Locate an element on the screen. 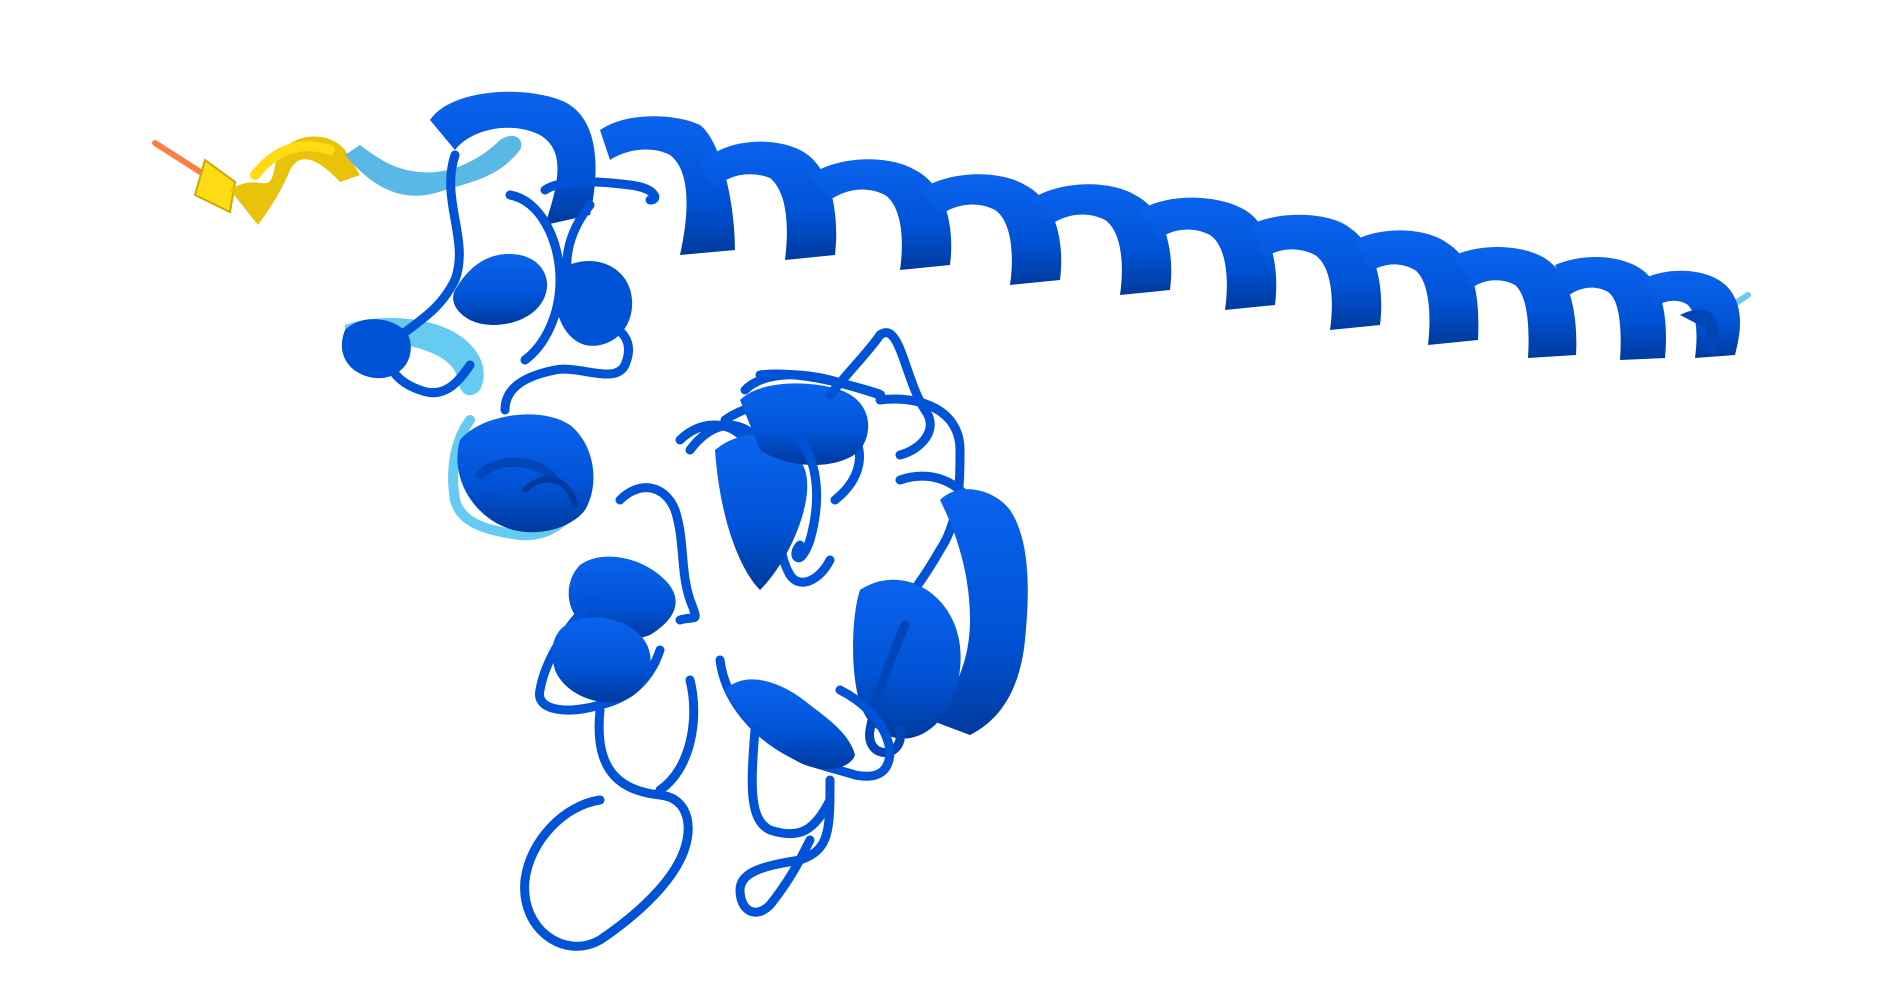  n-terminus-tail is located at coordinates (180, 159).